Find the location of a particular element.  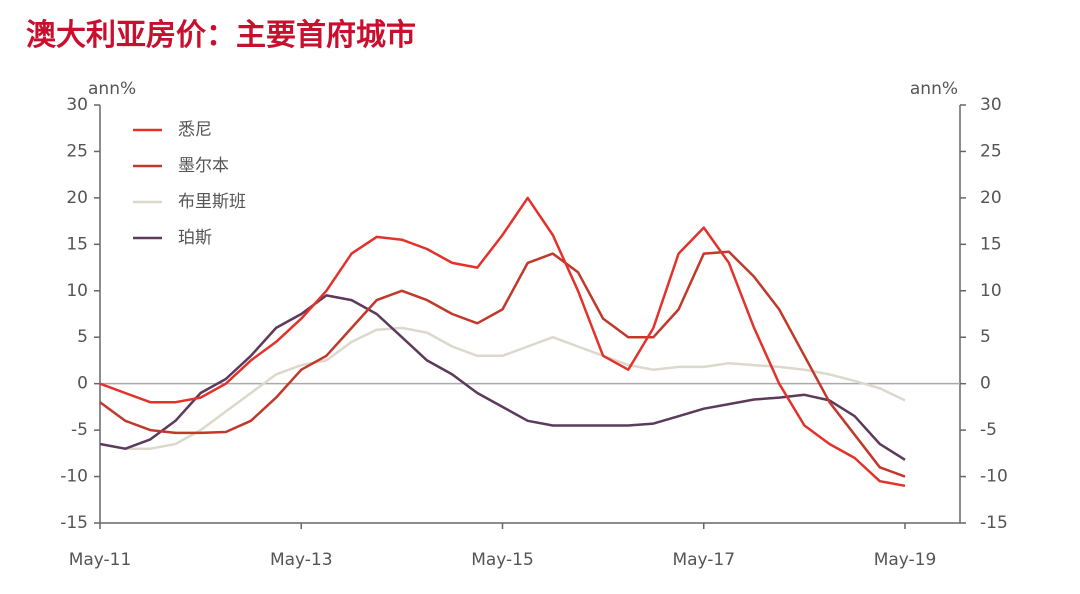

y2-tick-label: 15 is located at coordinates (991, 244).